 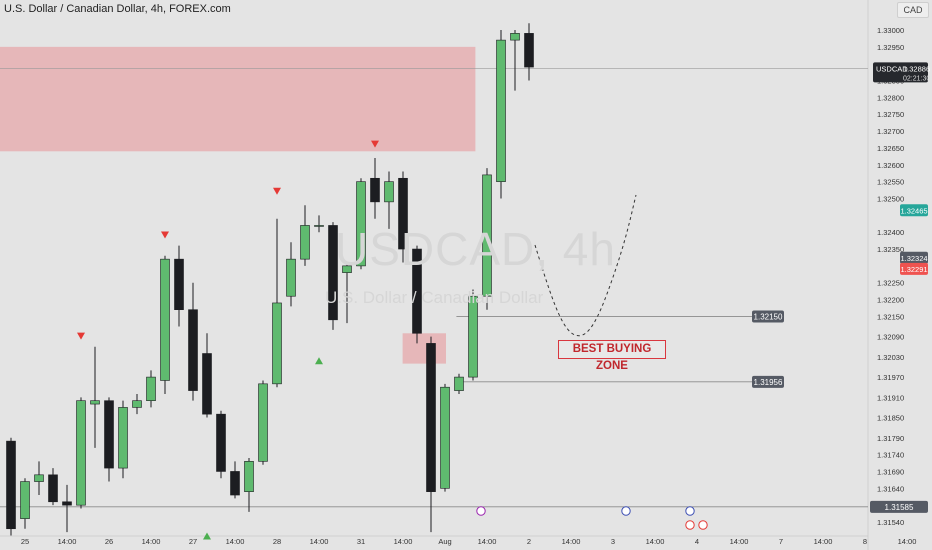 What do you see at coordinates (916, 78) in the screenshot?
I see `current-price-countdown: 02:21:30` at bounding box center [916, 78].